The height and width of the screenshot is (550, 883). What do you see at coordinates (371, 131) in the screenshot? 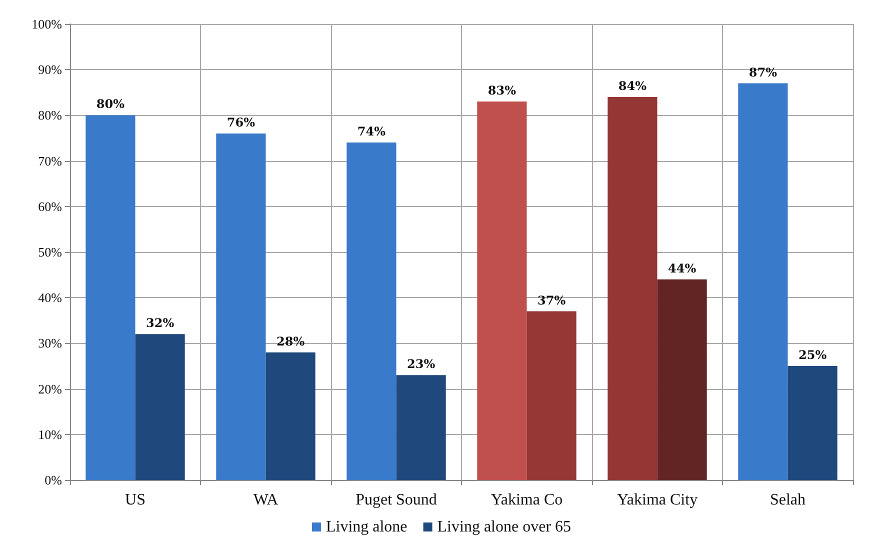
I see `data-label: 74%` at bounding box center [371, 131].